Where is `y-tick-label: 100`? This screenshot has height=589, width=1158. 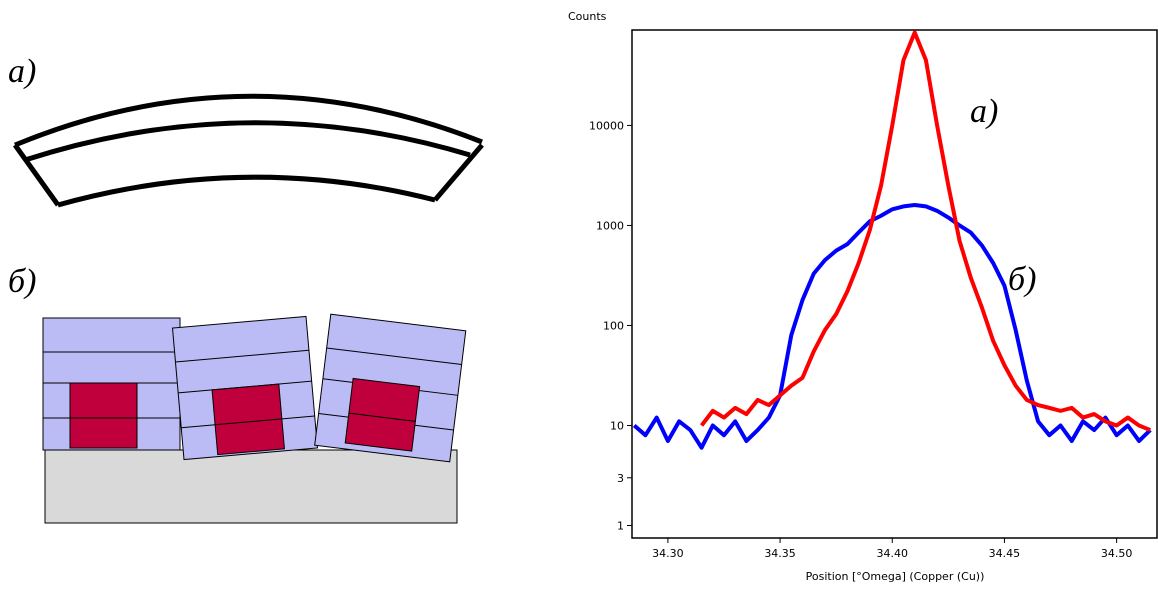 y-tick-label: 100 is located at coordinates (613, 325).